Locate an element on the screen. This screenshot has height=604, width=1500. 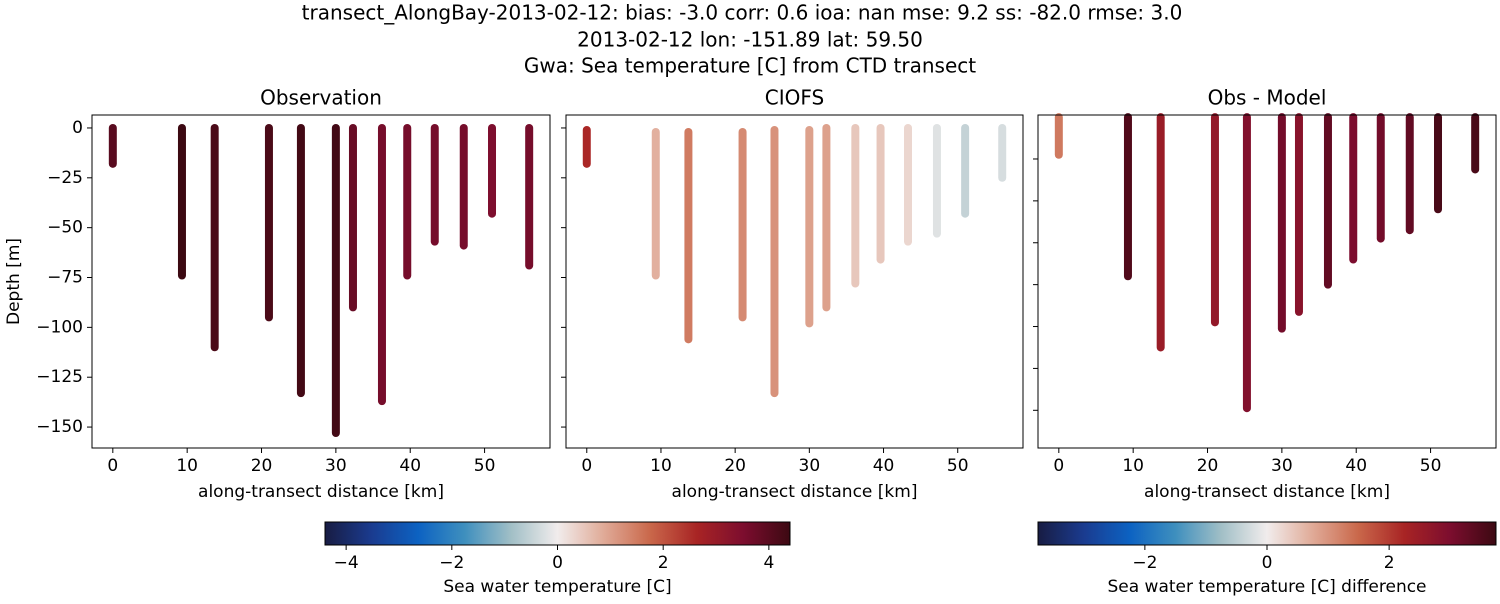
y-tick-label: −25 is located at coordinates (65, 178).